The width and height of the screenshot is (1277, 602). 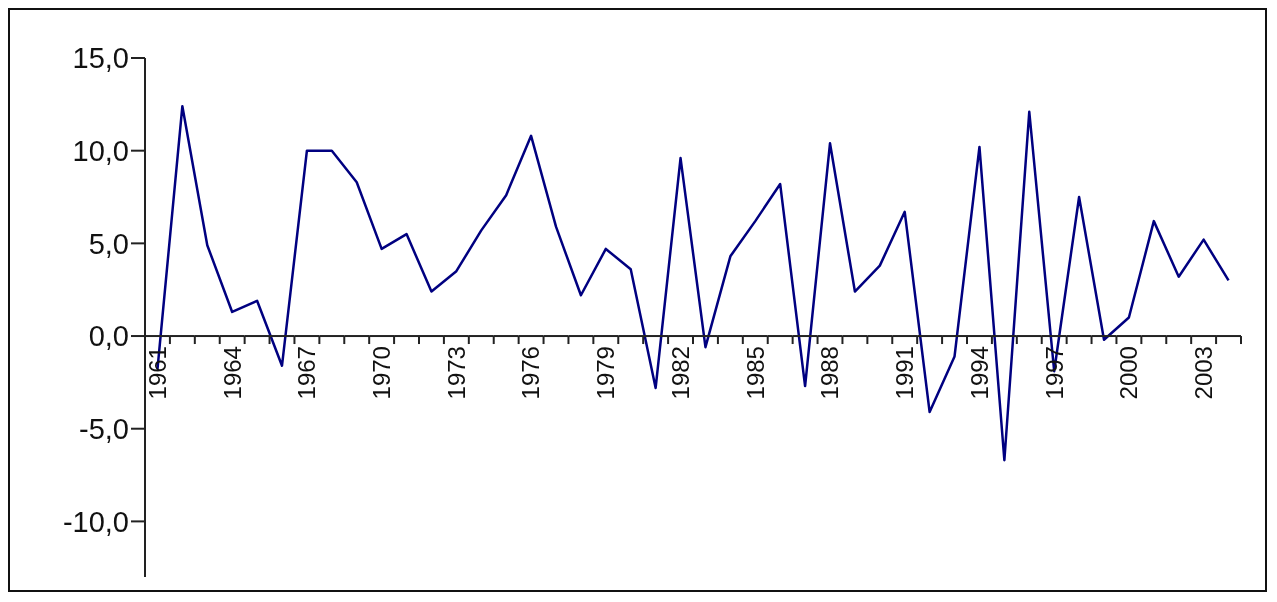 I want to click on y-tick-label: 0,0, so click(x=108, y=336).